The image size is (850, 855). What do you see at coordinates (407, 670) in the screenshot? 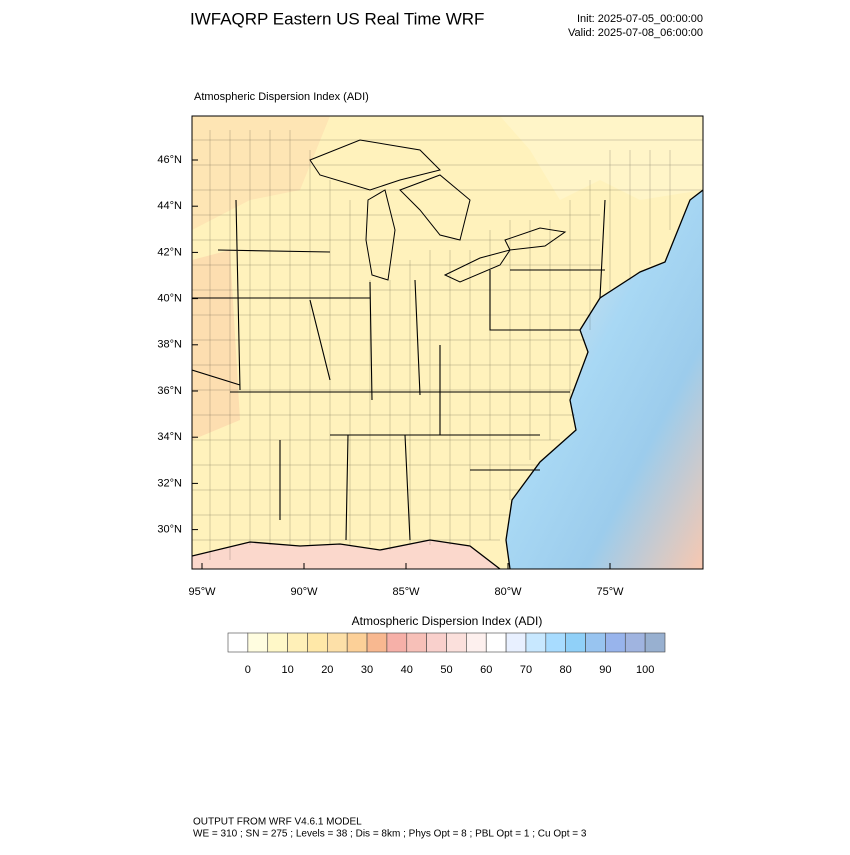
I see `colorbar-label: 40` at bounding box center [407, 670].